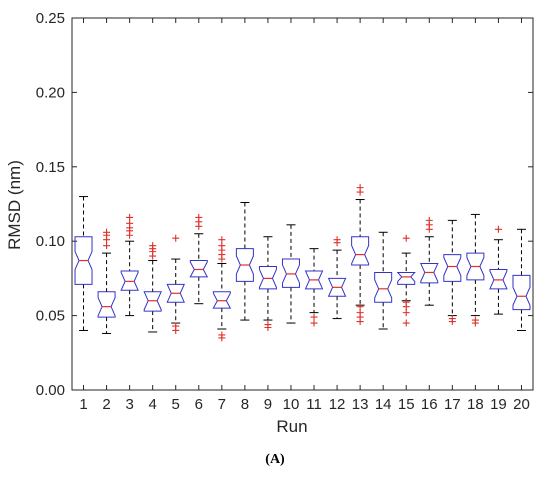  What do you see at coordinates (429, 404) in the screenshot?
I see `x-tick-label: 16` at bounding box center [429, 404].